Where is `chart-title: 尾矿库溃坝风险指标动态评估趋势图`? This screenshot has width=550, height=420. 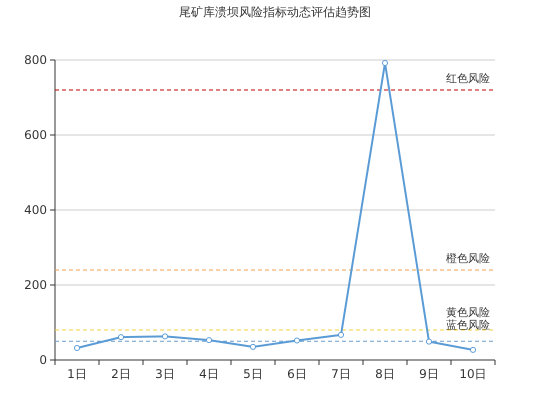 chart-title: 尾矿库溃坝风险指标动态评估趋势图 is located at coordinates (275, 12).